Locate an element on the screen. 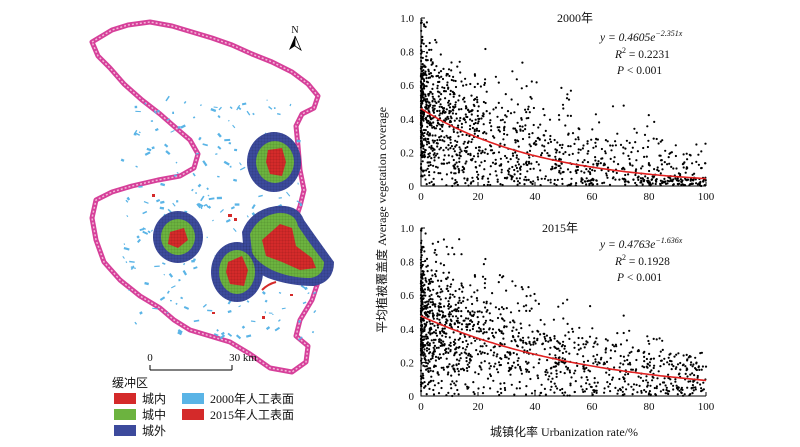 The image size is (800, 447). scale-bar: 0 30 km is located at coordinates (202, 361).